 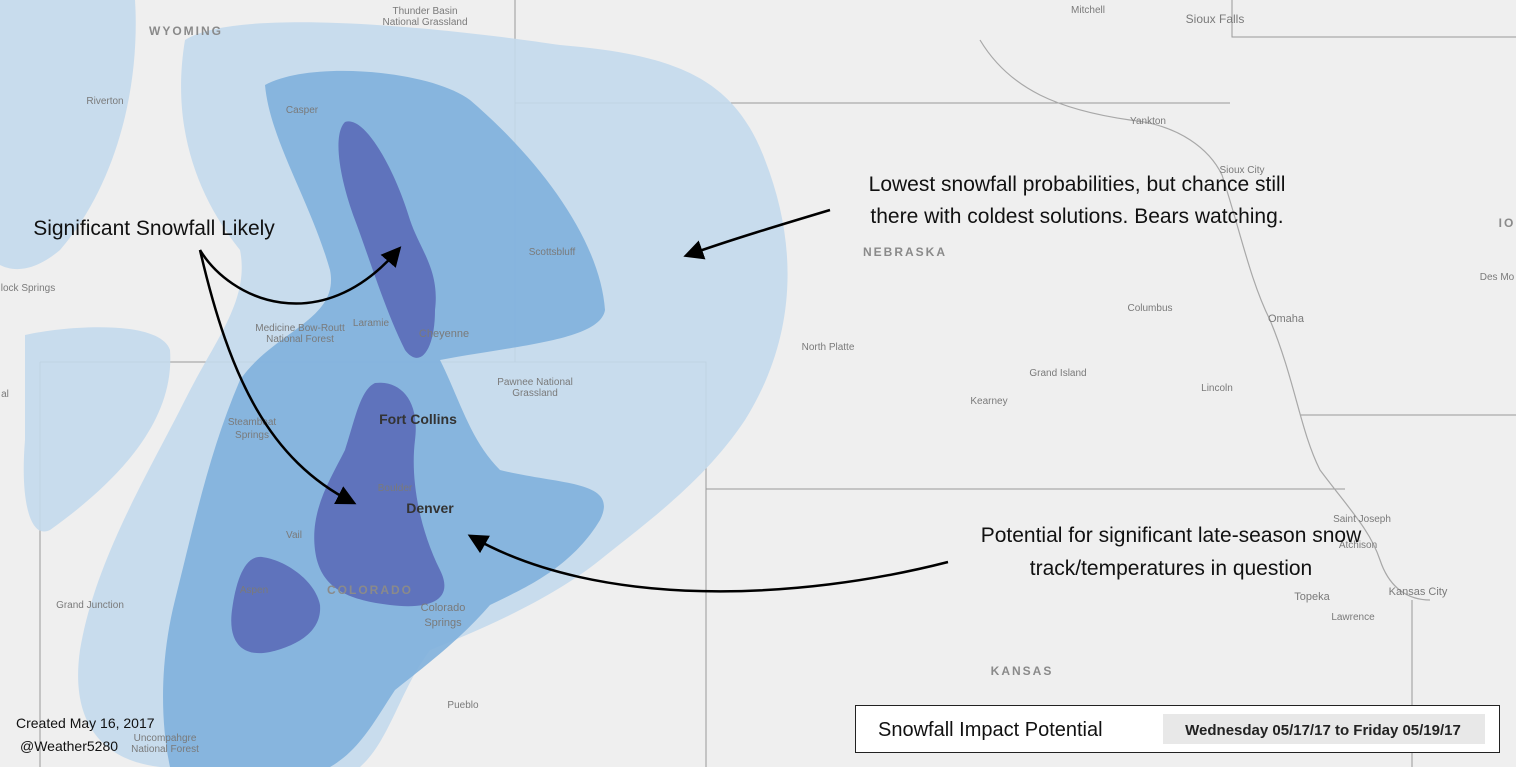 What do you see at coordinates (28, 288) in the screenshot?
I see `place-label: lock Springs` at bounding box center [28, 288].